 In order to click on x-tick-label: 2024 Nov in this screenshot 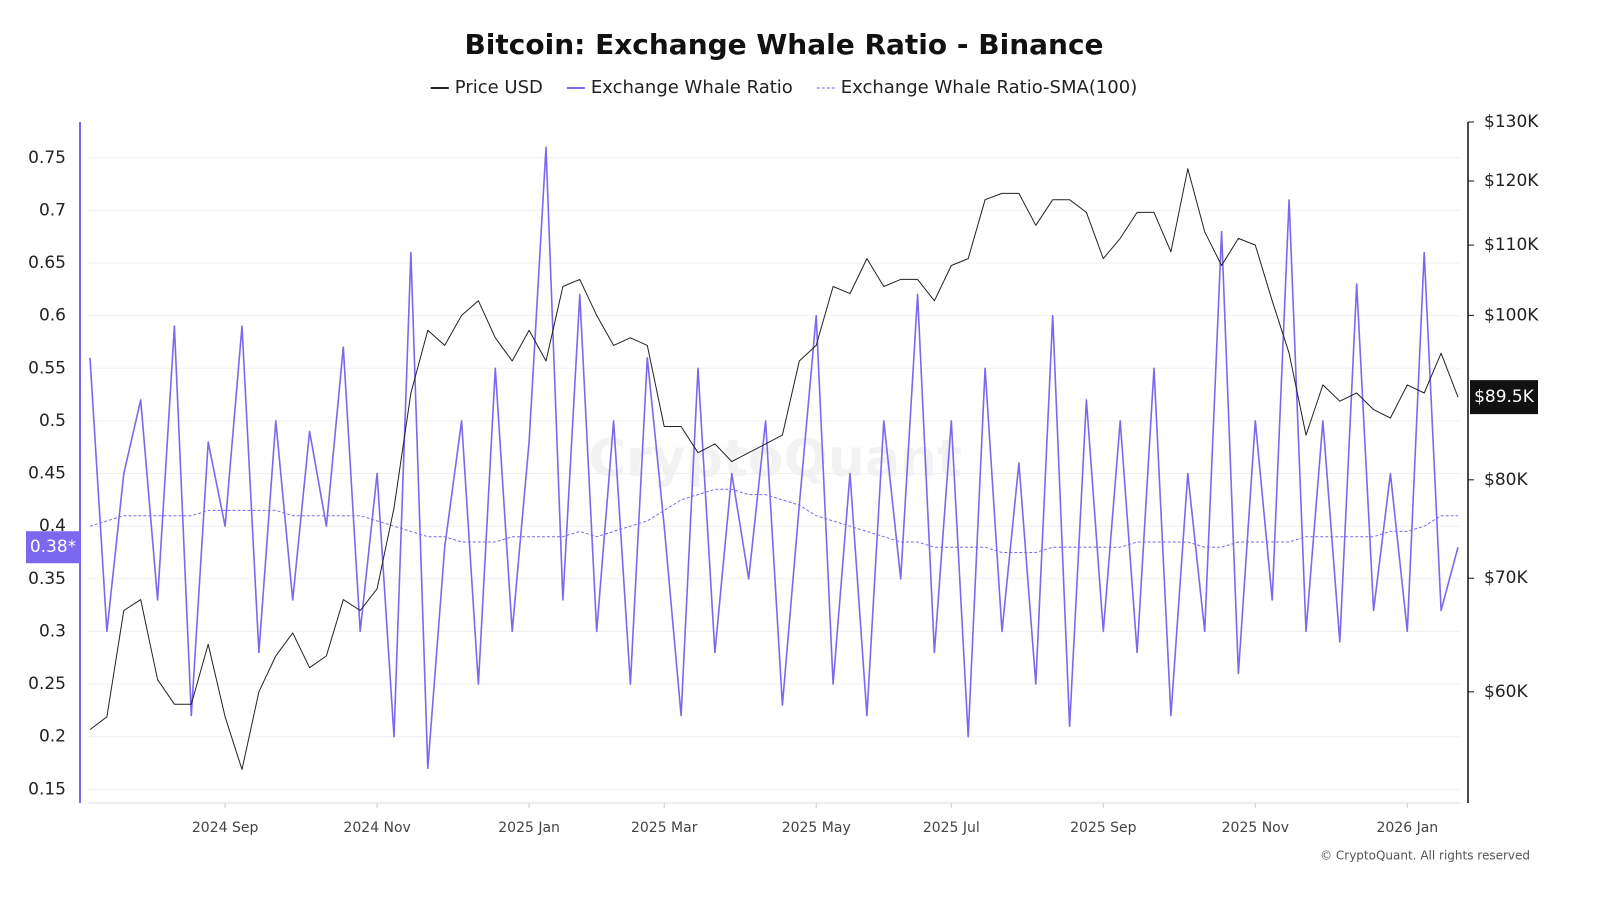, I will do `click(376, 828)`.